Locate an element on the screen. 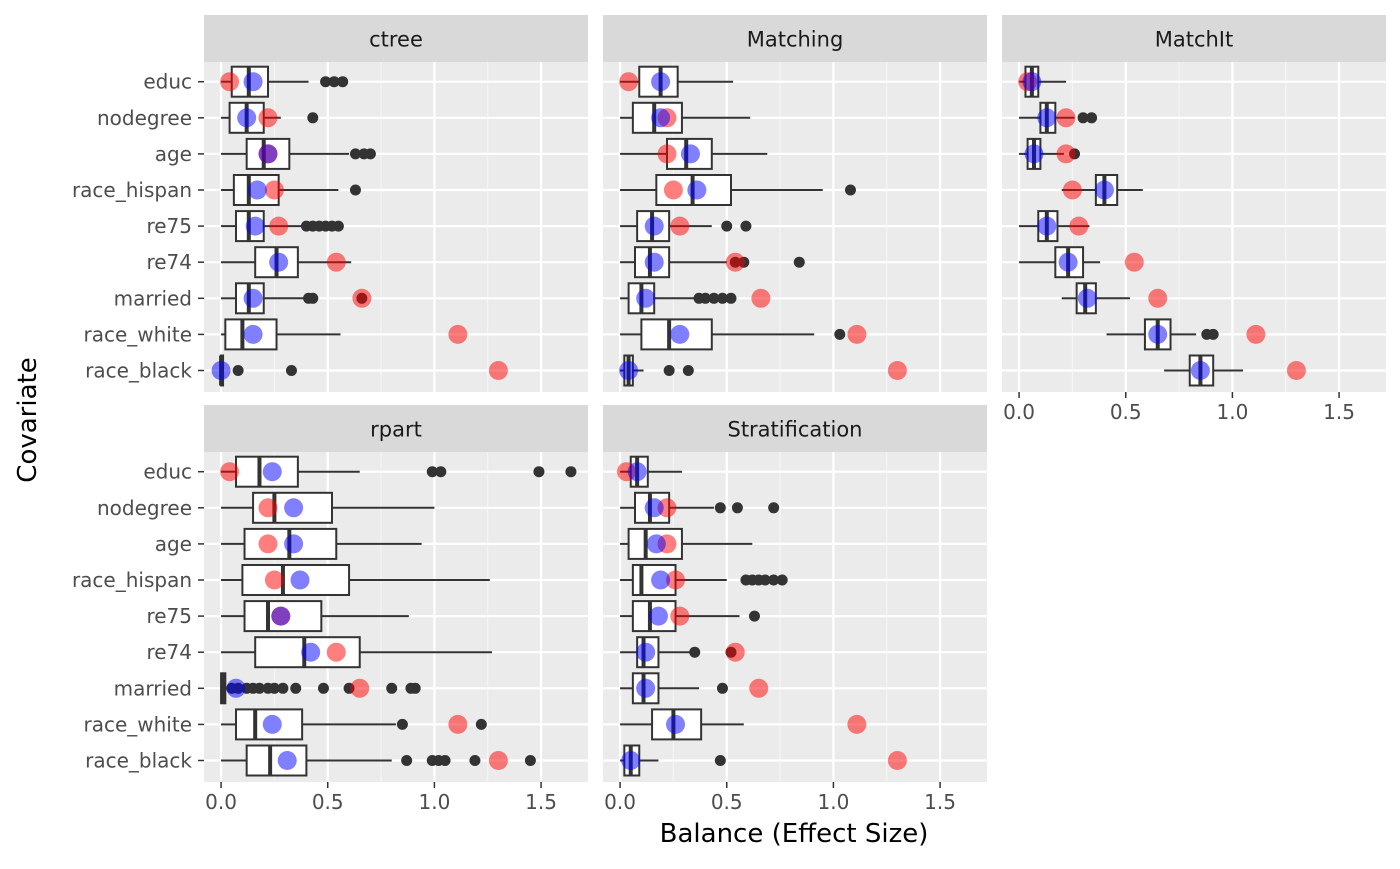 Image resolution: width=1400 pixels, height=869 pixels. y-axis-title: Covariate is located at coordinates (28, 419).